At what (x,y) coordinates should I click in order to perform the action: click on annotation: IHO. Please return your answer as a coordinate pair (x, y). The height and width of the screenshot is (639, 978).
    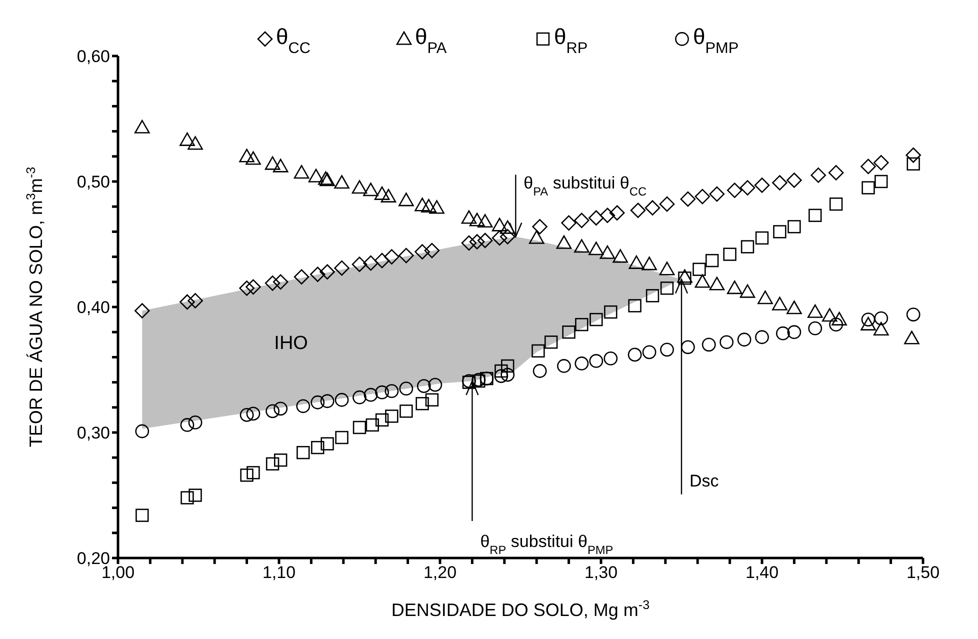
    Looking at the image, I should click on (291, 343).